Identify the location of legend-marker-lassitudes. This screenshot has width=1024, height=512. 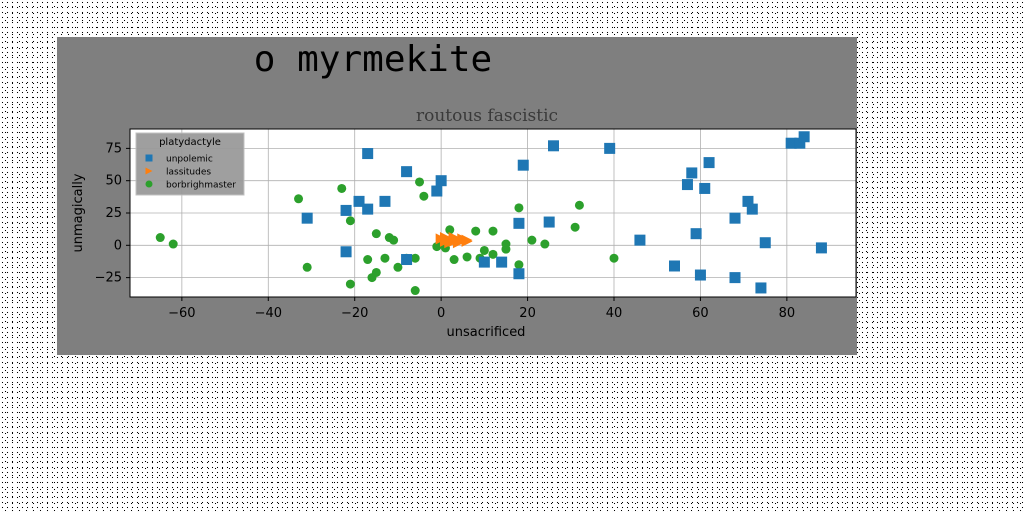
(149, 171).